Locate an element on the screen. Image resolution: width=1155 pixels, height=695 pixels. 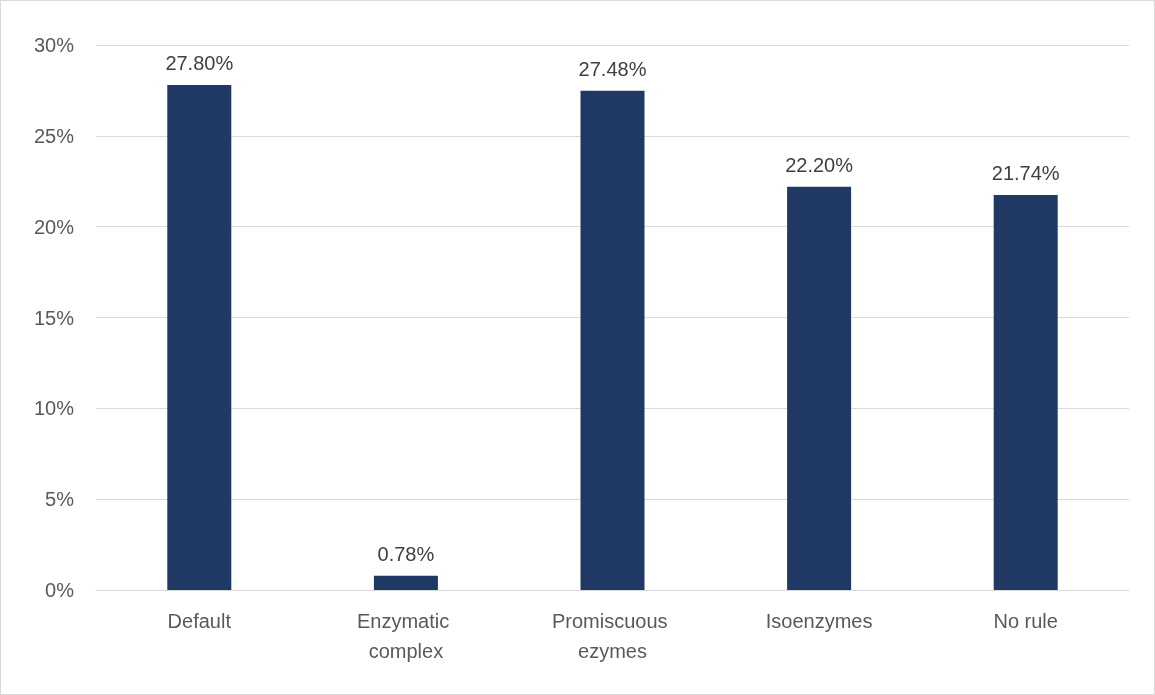
data-label: 22.20% is located at coordinates (819, 164).